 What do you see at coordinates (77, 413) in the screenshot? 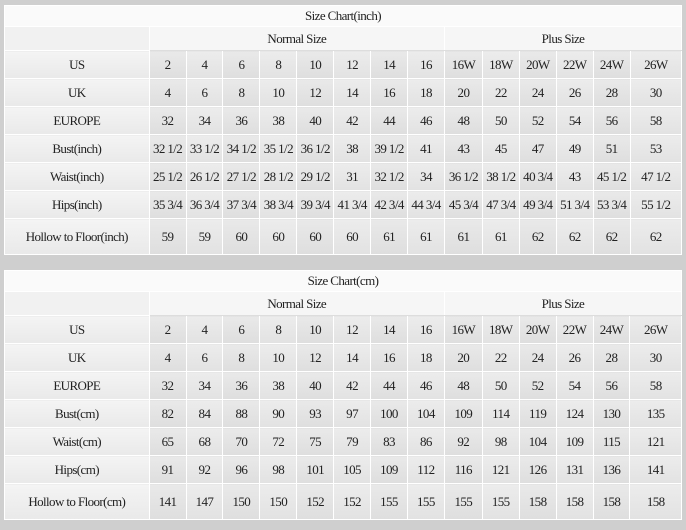
I see `row-label: Bust(cm)` at bounding box center [77, 413].